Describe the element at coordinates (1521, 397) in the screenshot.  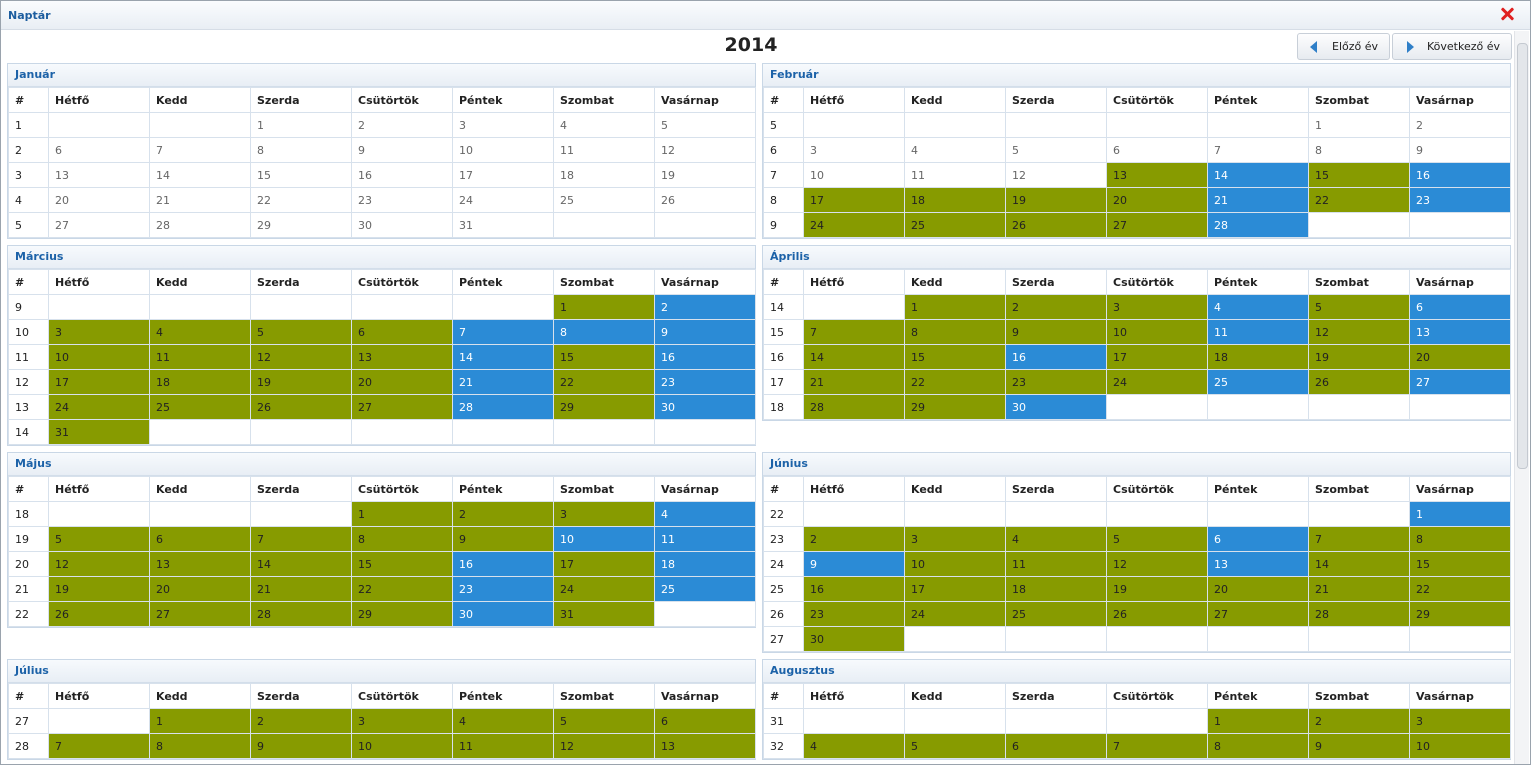
I see `vertical-scrollbar` at that location.